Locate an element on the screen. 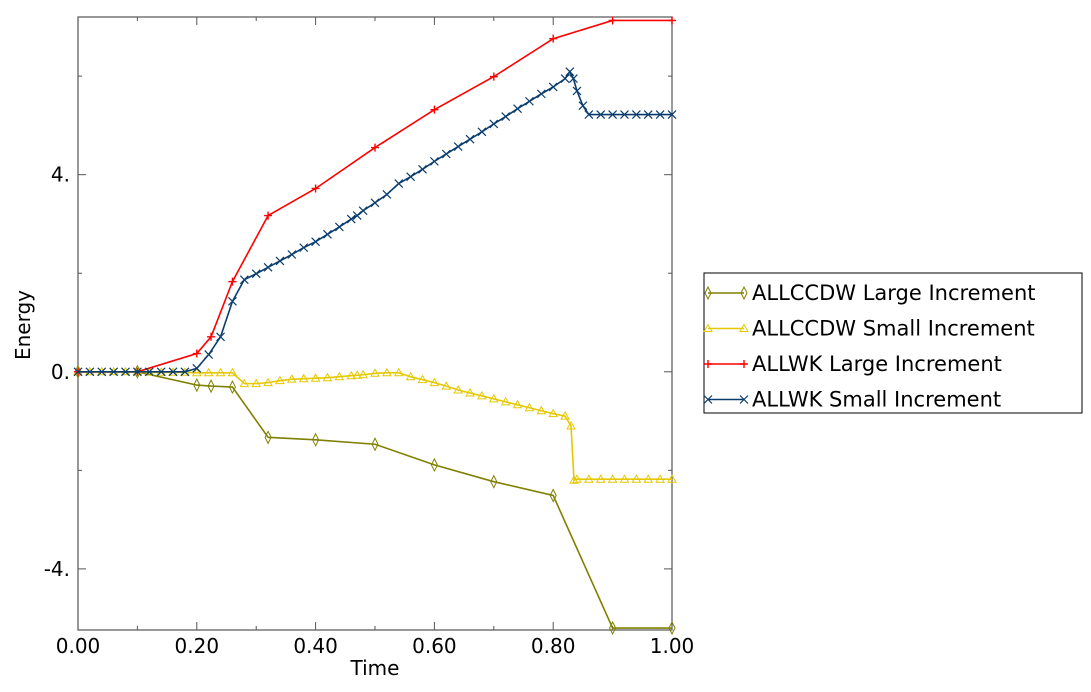 The image size is (1091, 692). legend-label: ALLWK Small Increment is located at coordinates (876, 400).